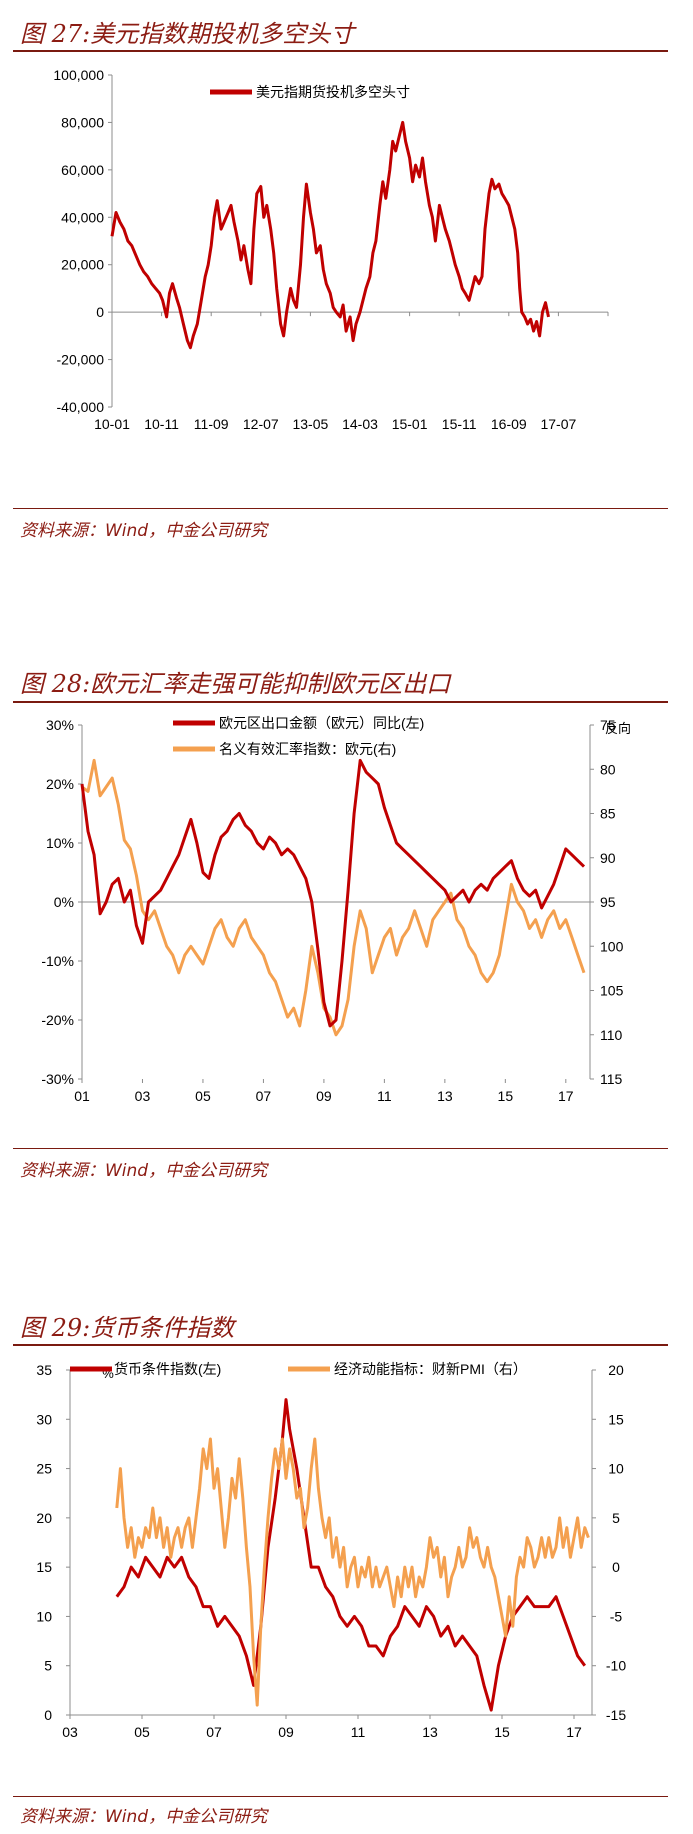 The width and height of the screenshot is (693, 1834). Describe the element at coordinates (211, 424) in the screenshot. I see `x-tick-label: 11-09` at that location.